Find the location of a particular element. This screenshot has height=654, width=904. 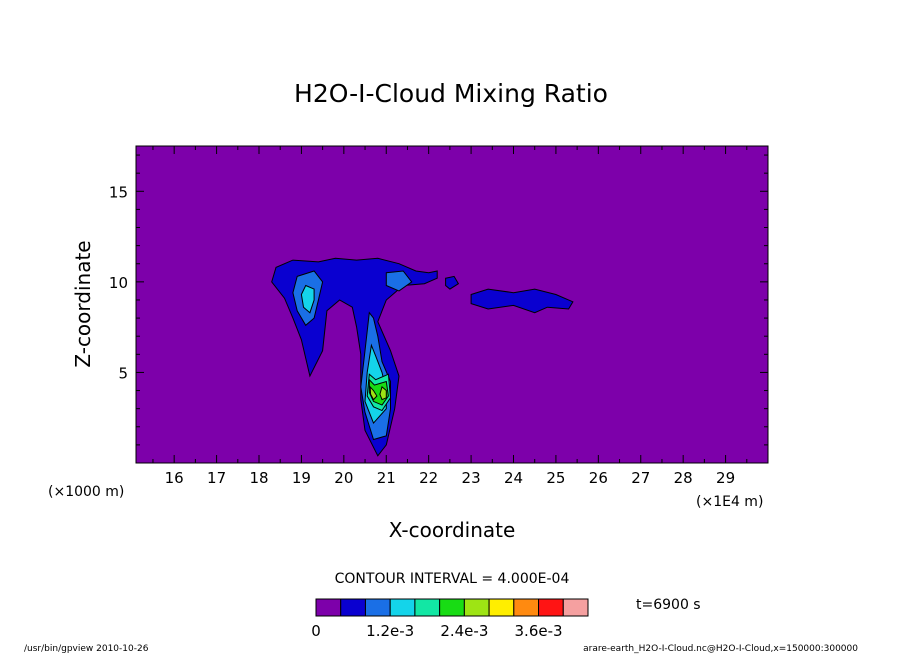

x-tick-label: 27 is located at coordinates (640, 478).